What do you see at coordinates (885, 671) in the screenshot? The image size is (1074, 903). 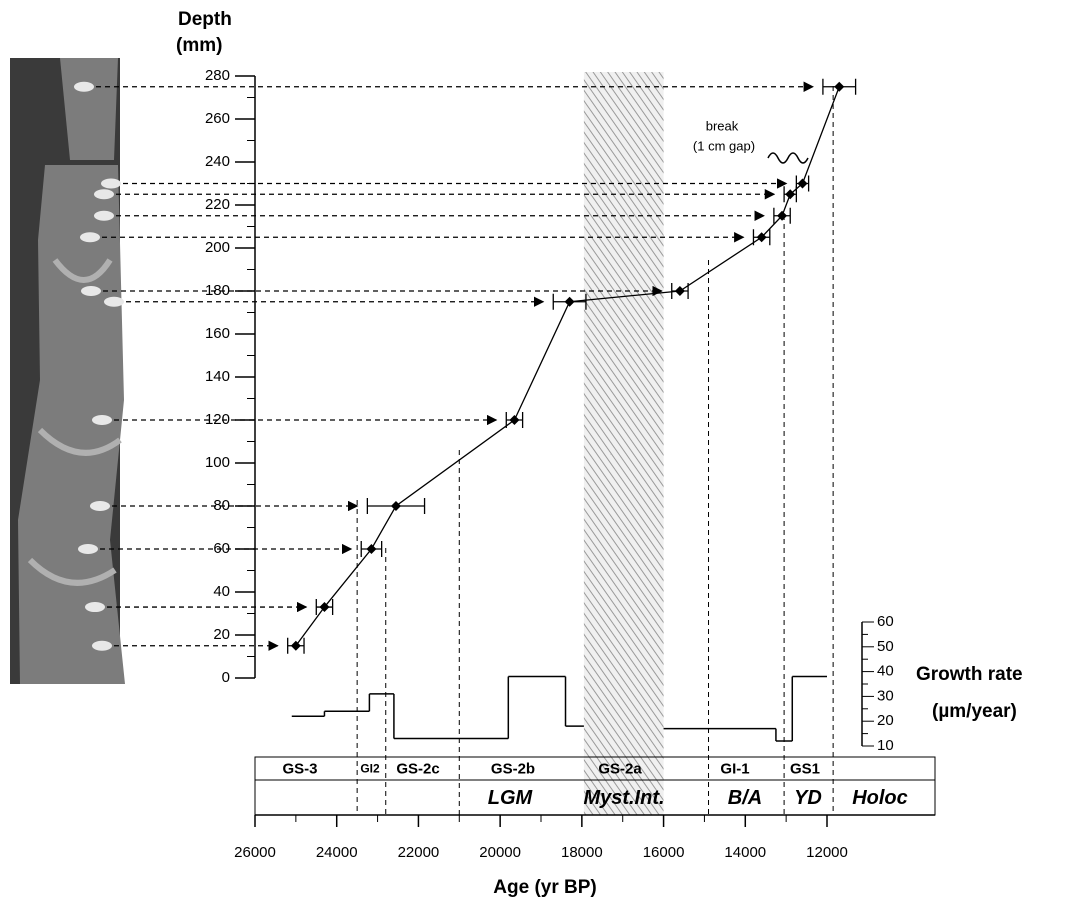 I see `y2-tick-label: 40` at bounding box center [885, 671].